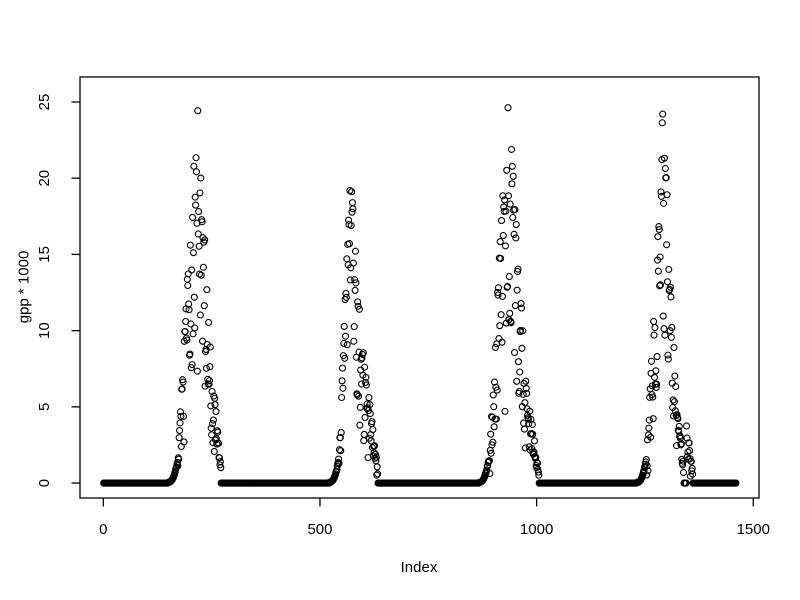 The width and height of the screenshot is (800, 600). I want to click on x-tick-label: 1000, so click(536, 529).